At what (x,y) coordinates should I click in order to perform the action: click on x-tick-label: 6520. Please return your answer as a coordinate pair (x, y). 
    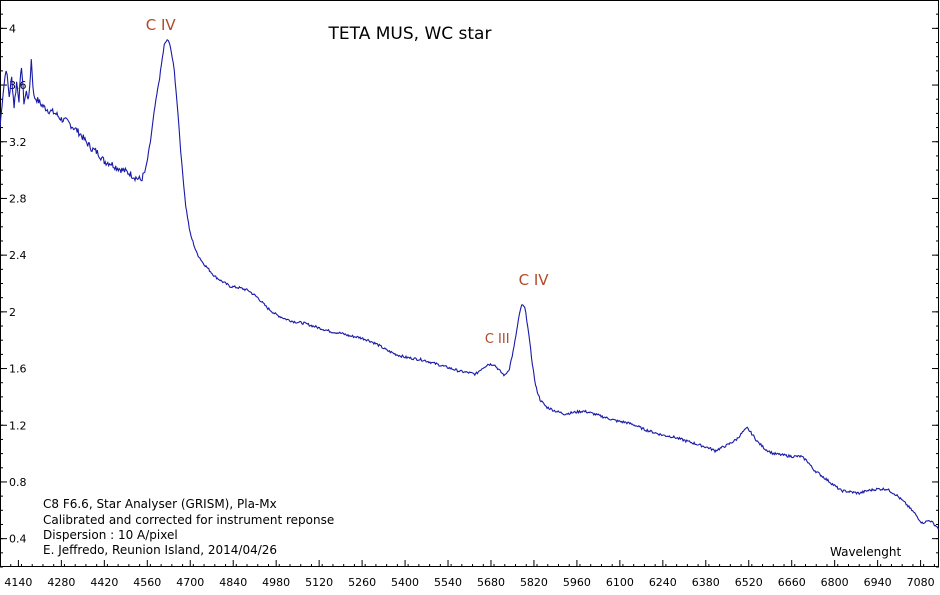
    Looking at the image, I should click on (749, 582).